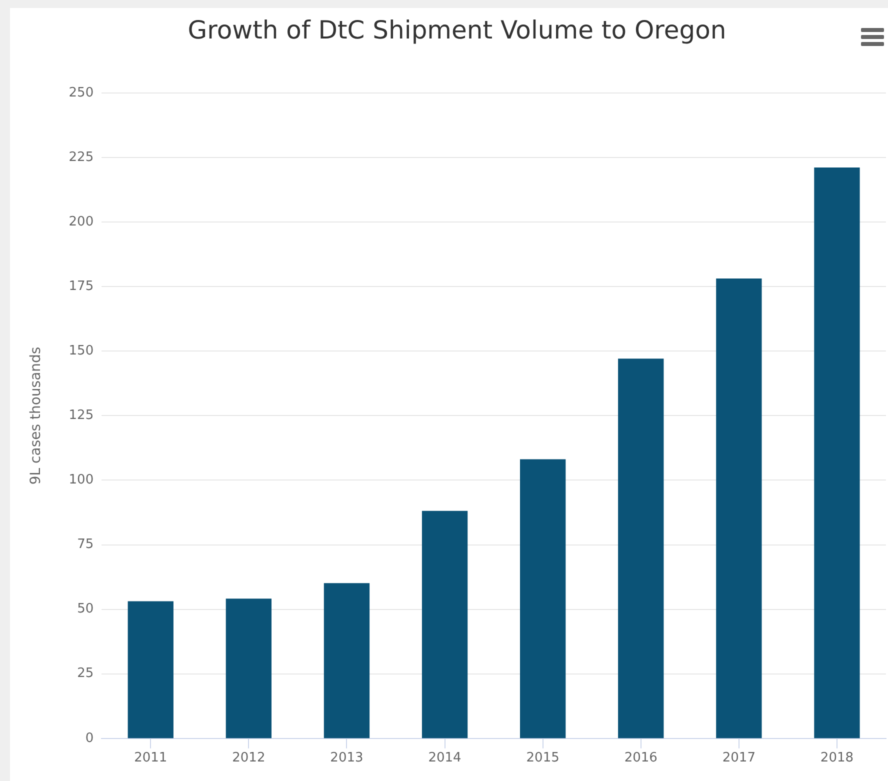 This screenshot has width=888, height=781. What do you see at coordinates (543, 758) in the screenshot?
I see `x-tick-label: 2015` at bounding box center [543, 758].